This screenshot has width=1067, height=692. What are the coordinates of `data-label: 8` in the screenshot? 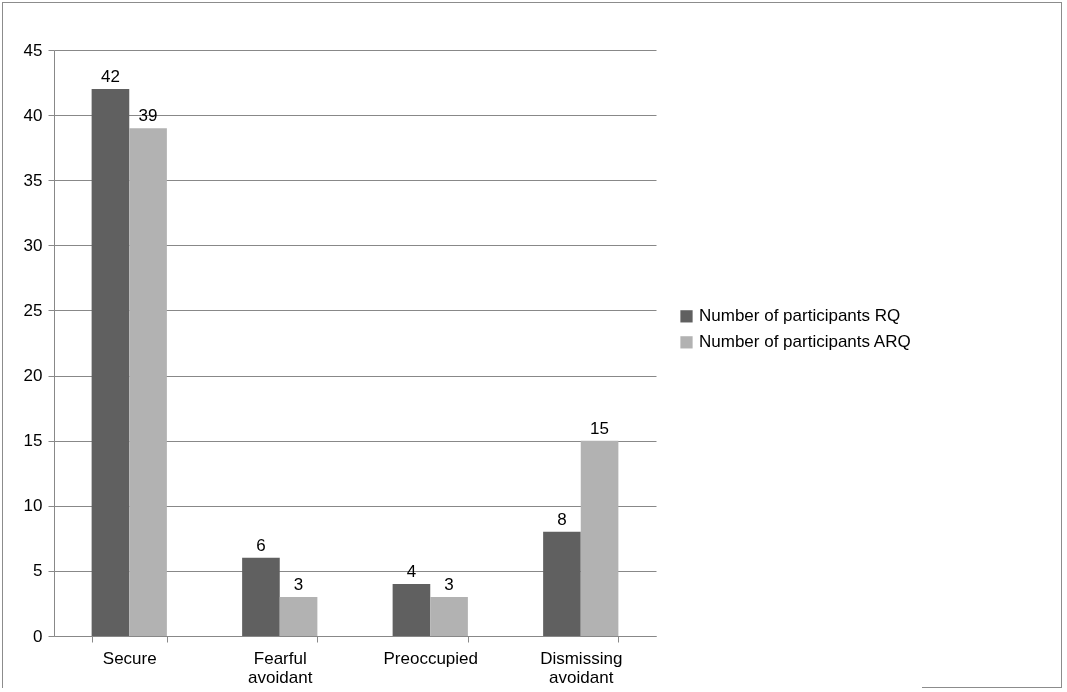 It's located at (562, 519).